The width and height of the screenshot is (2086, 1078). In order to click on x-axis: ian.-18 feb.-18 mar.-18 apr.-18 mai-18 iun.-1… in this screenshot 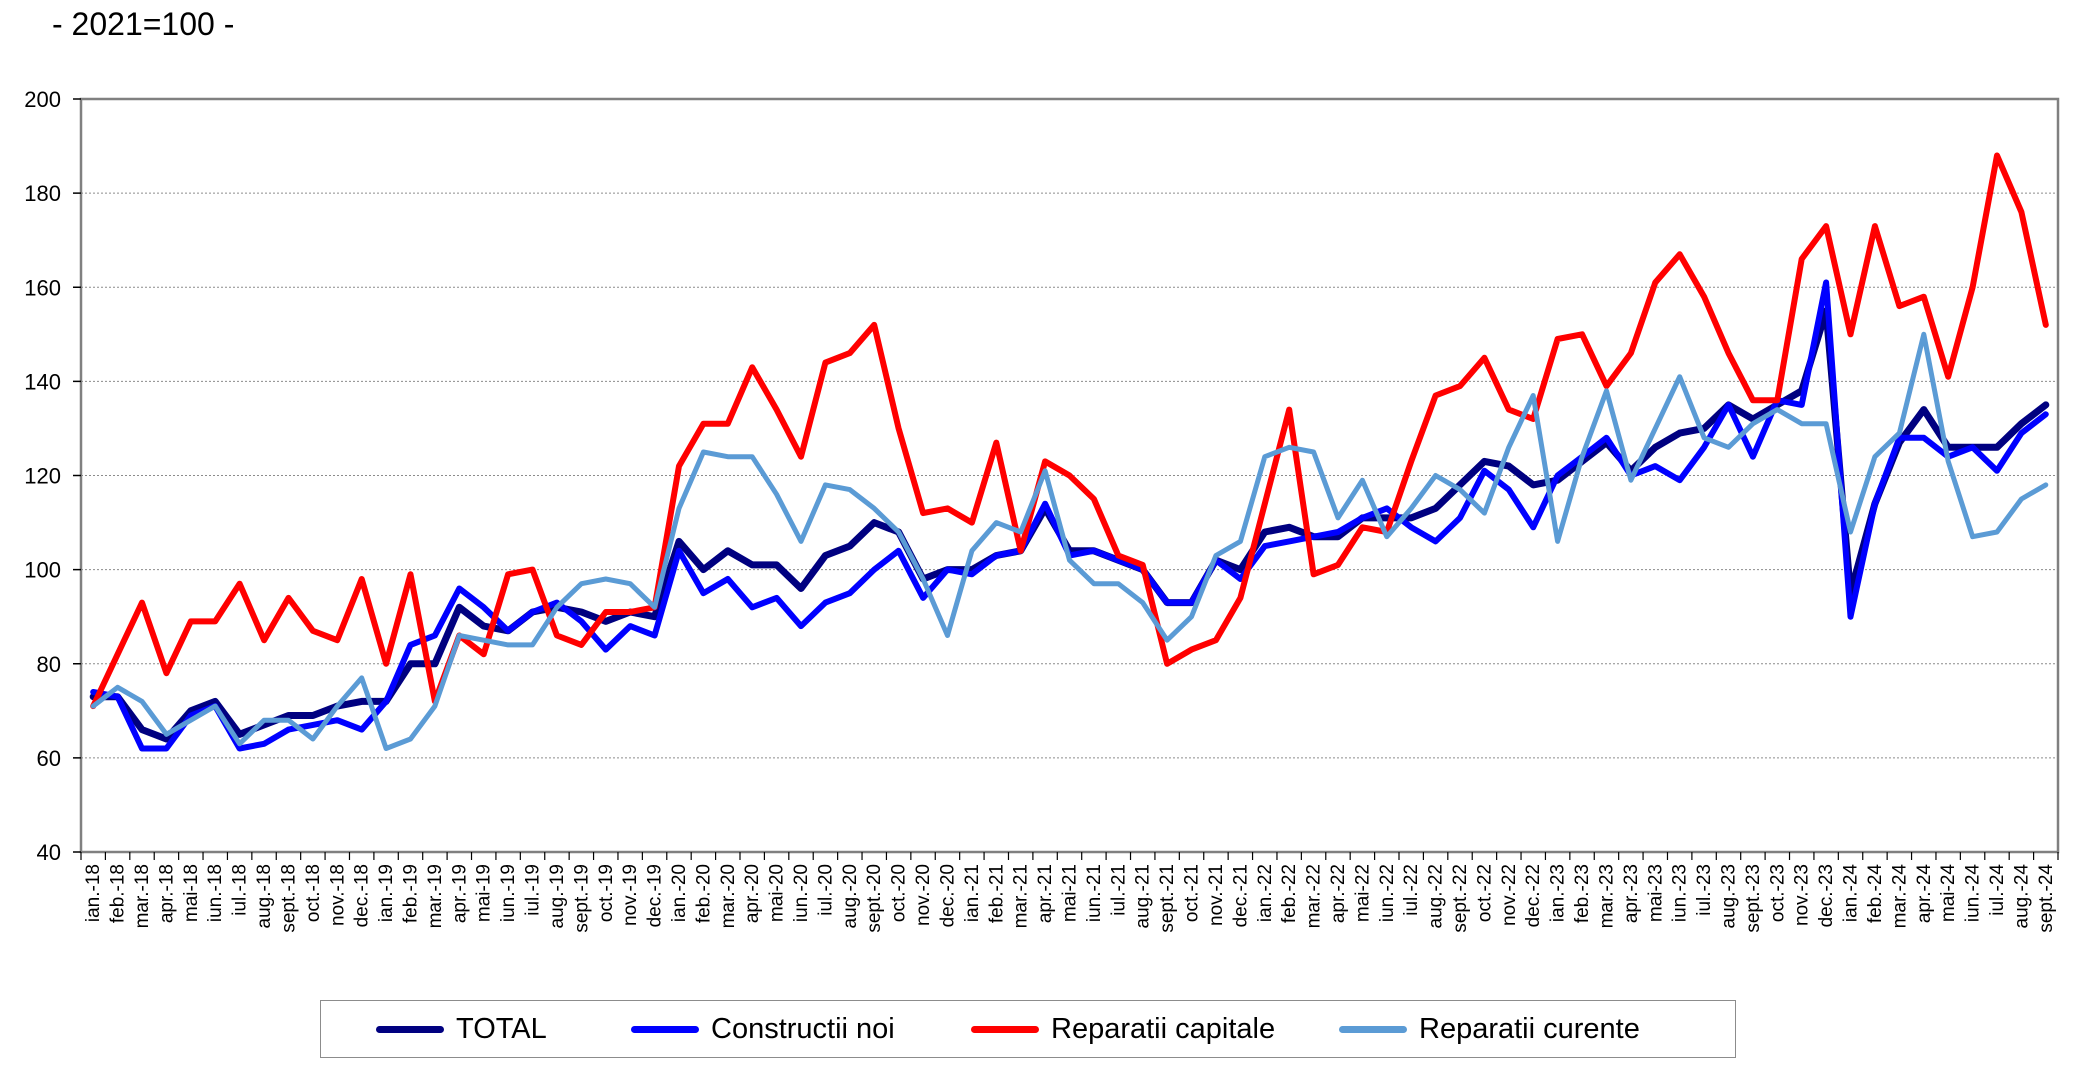, I will do `click(1069, 892)`.